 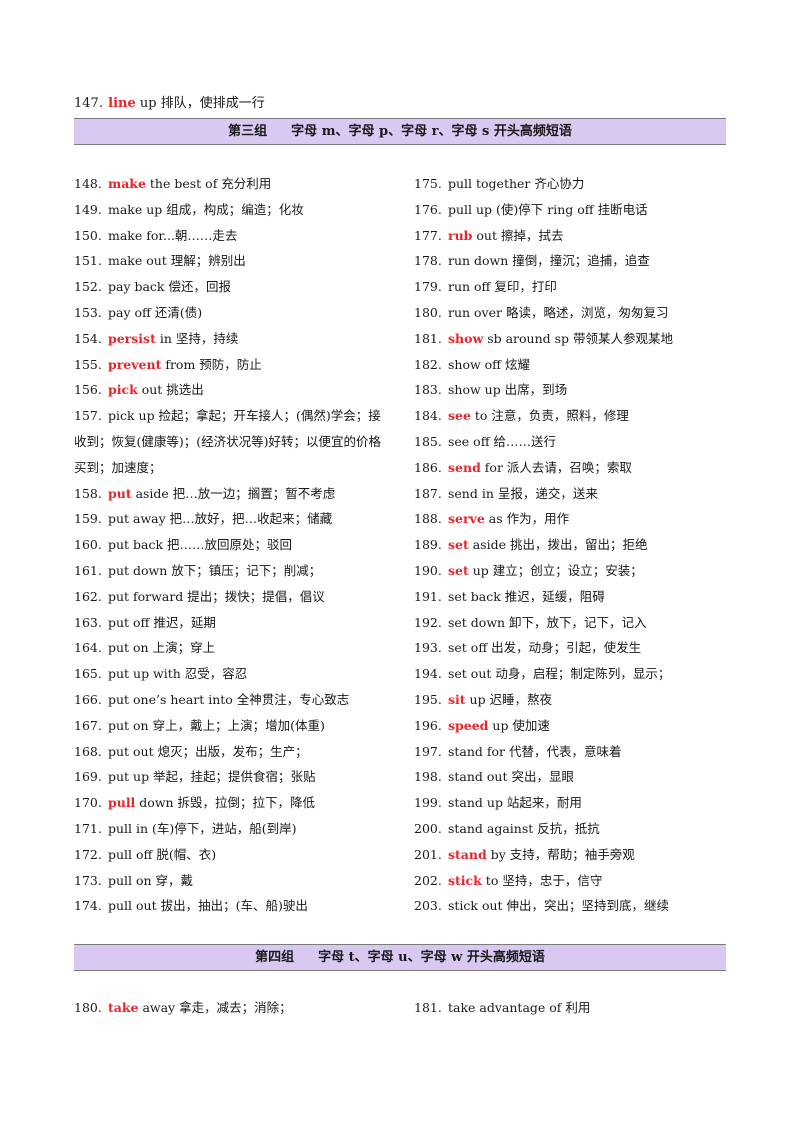 What do you see at coordinates (176, 261) in the screenshot?
I see `entry-text: make out 理解；辨别出` at bounding box center [176, 261].